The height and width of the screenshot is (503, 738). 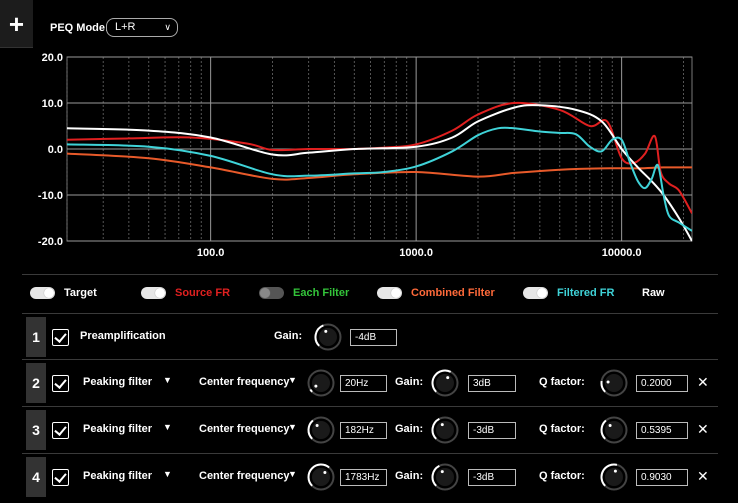 What do you see at coordinates (203, 293) in the screenshot?
I see `legend-label: Source FR` at bounding box center [203, 293].